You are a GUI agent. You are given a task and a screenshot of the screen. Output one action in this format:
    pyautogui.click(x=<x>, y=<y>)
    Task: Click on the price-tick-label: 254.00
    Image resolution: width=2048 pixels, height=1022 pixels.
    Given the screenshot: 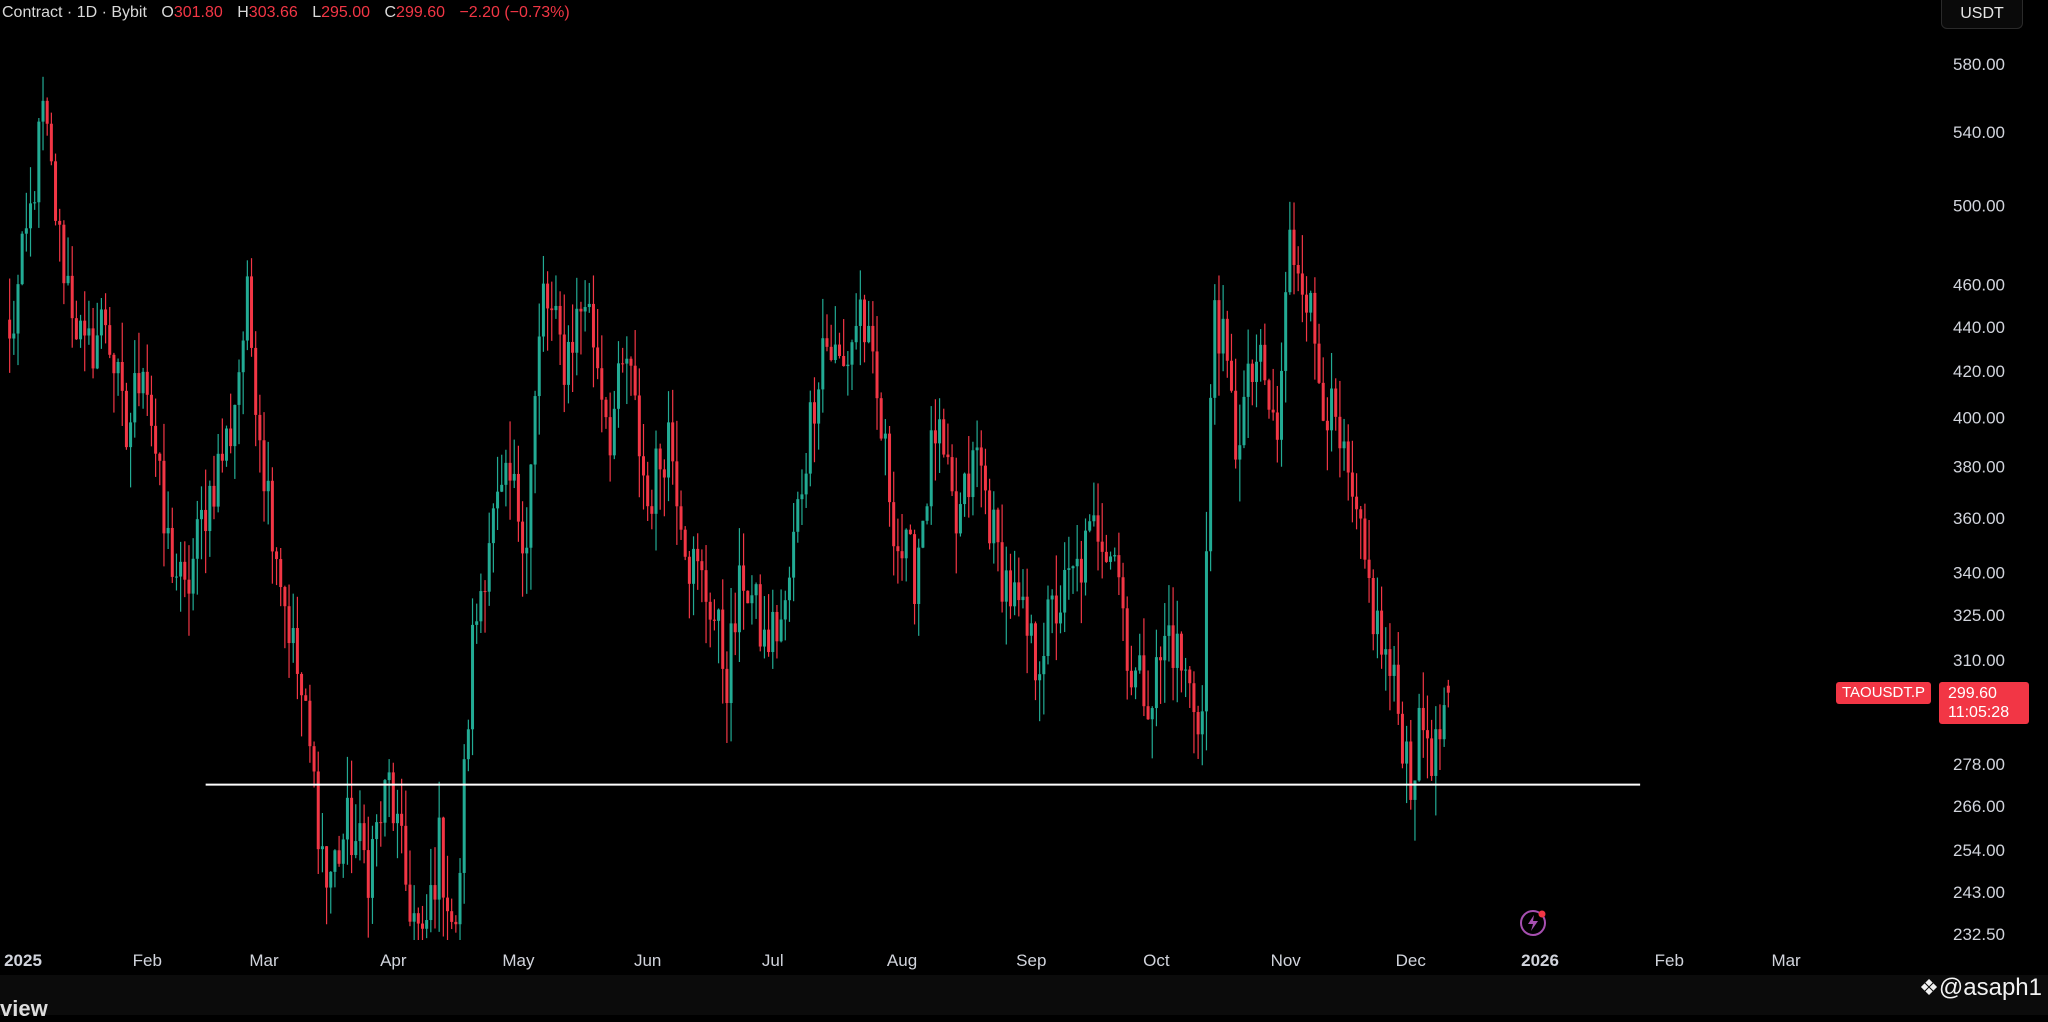 What is the action you would take?
    pyautogui.click(x=1979, y=850)
    